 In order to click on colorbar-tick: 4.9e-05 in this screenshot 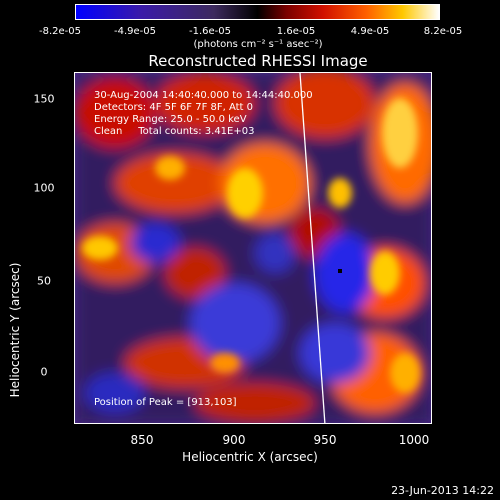, I will do `click(370, 31)`.